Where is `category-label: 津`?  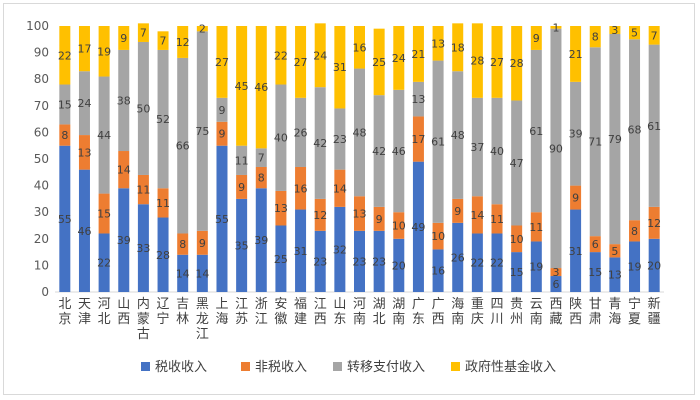 category-label: 津 is located at coordinates (84, 319).